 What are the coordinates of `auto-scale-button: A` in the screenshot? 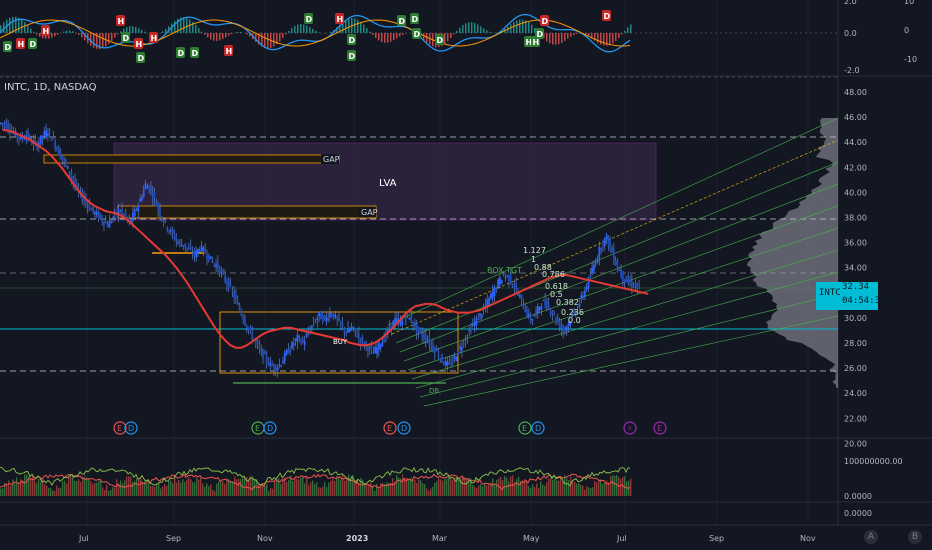 It's located at (871, 537).